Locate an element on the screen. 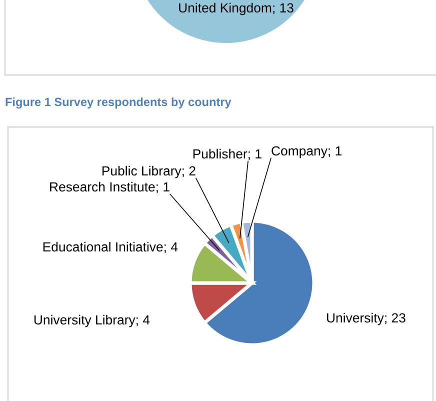  slice-label: Company; 1 is located at coordinates (307, 152).